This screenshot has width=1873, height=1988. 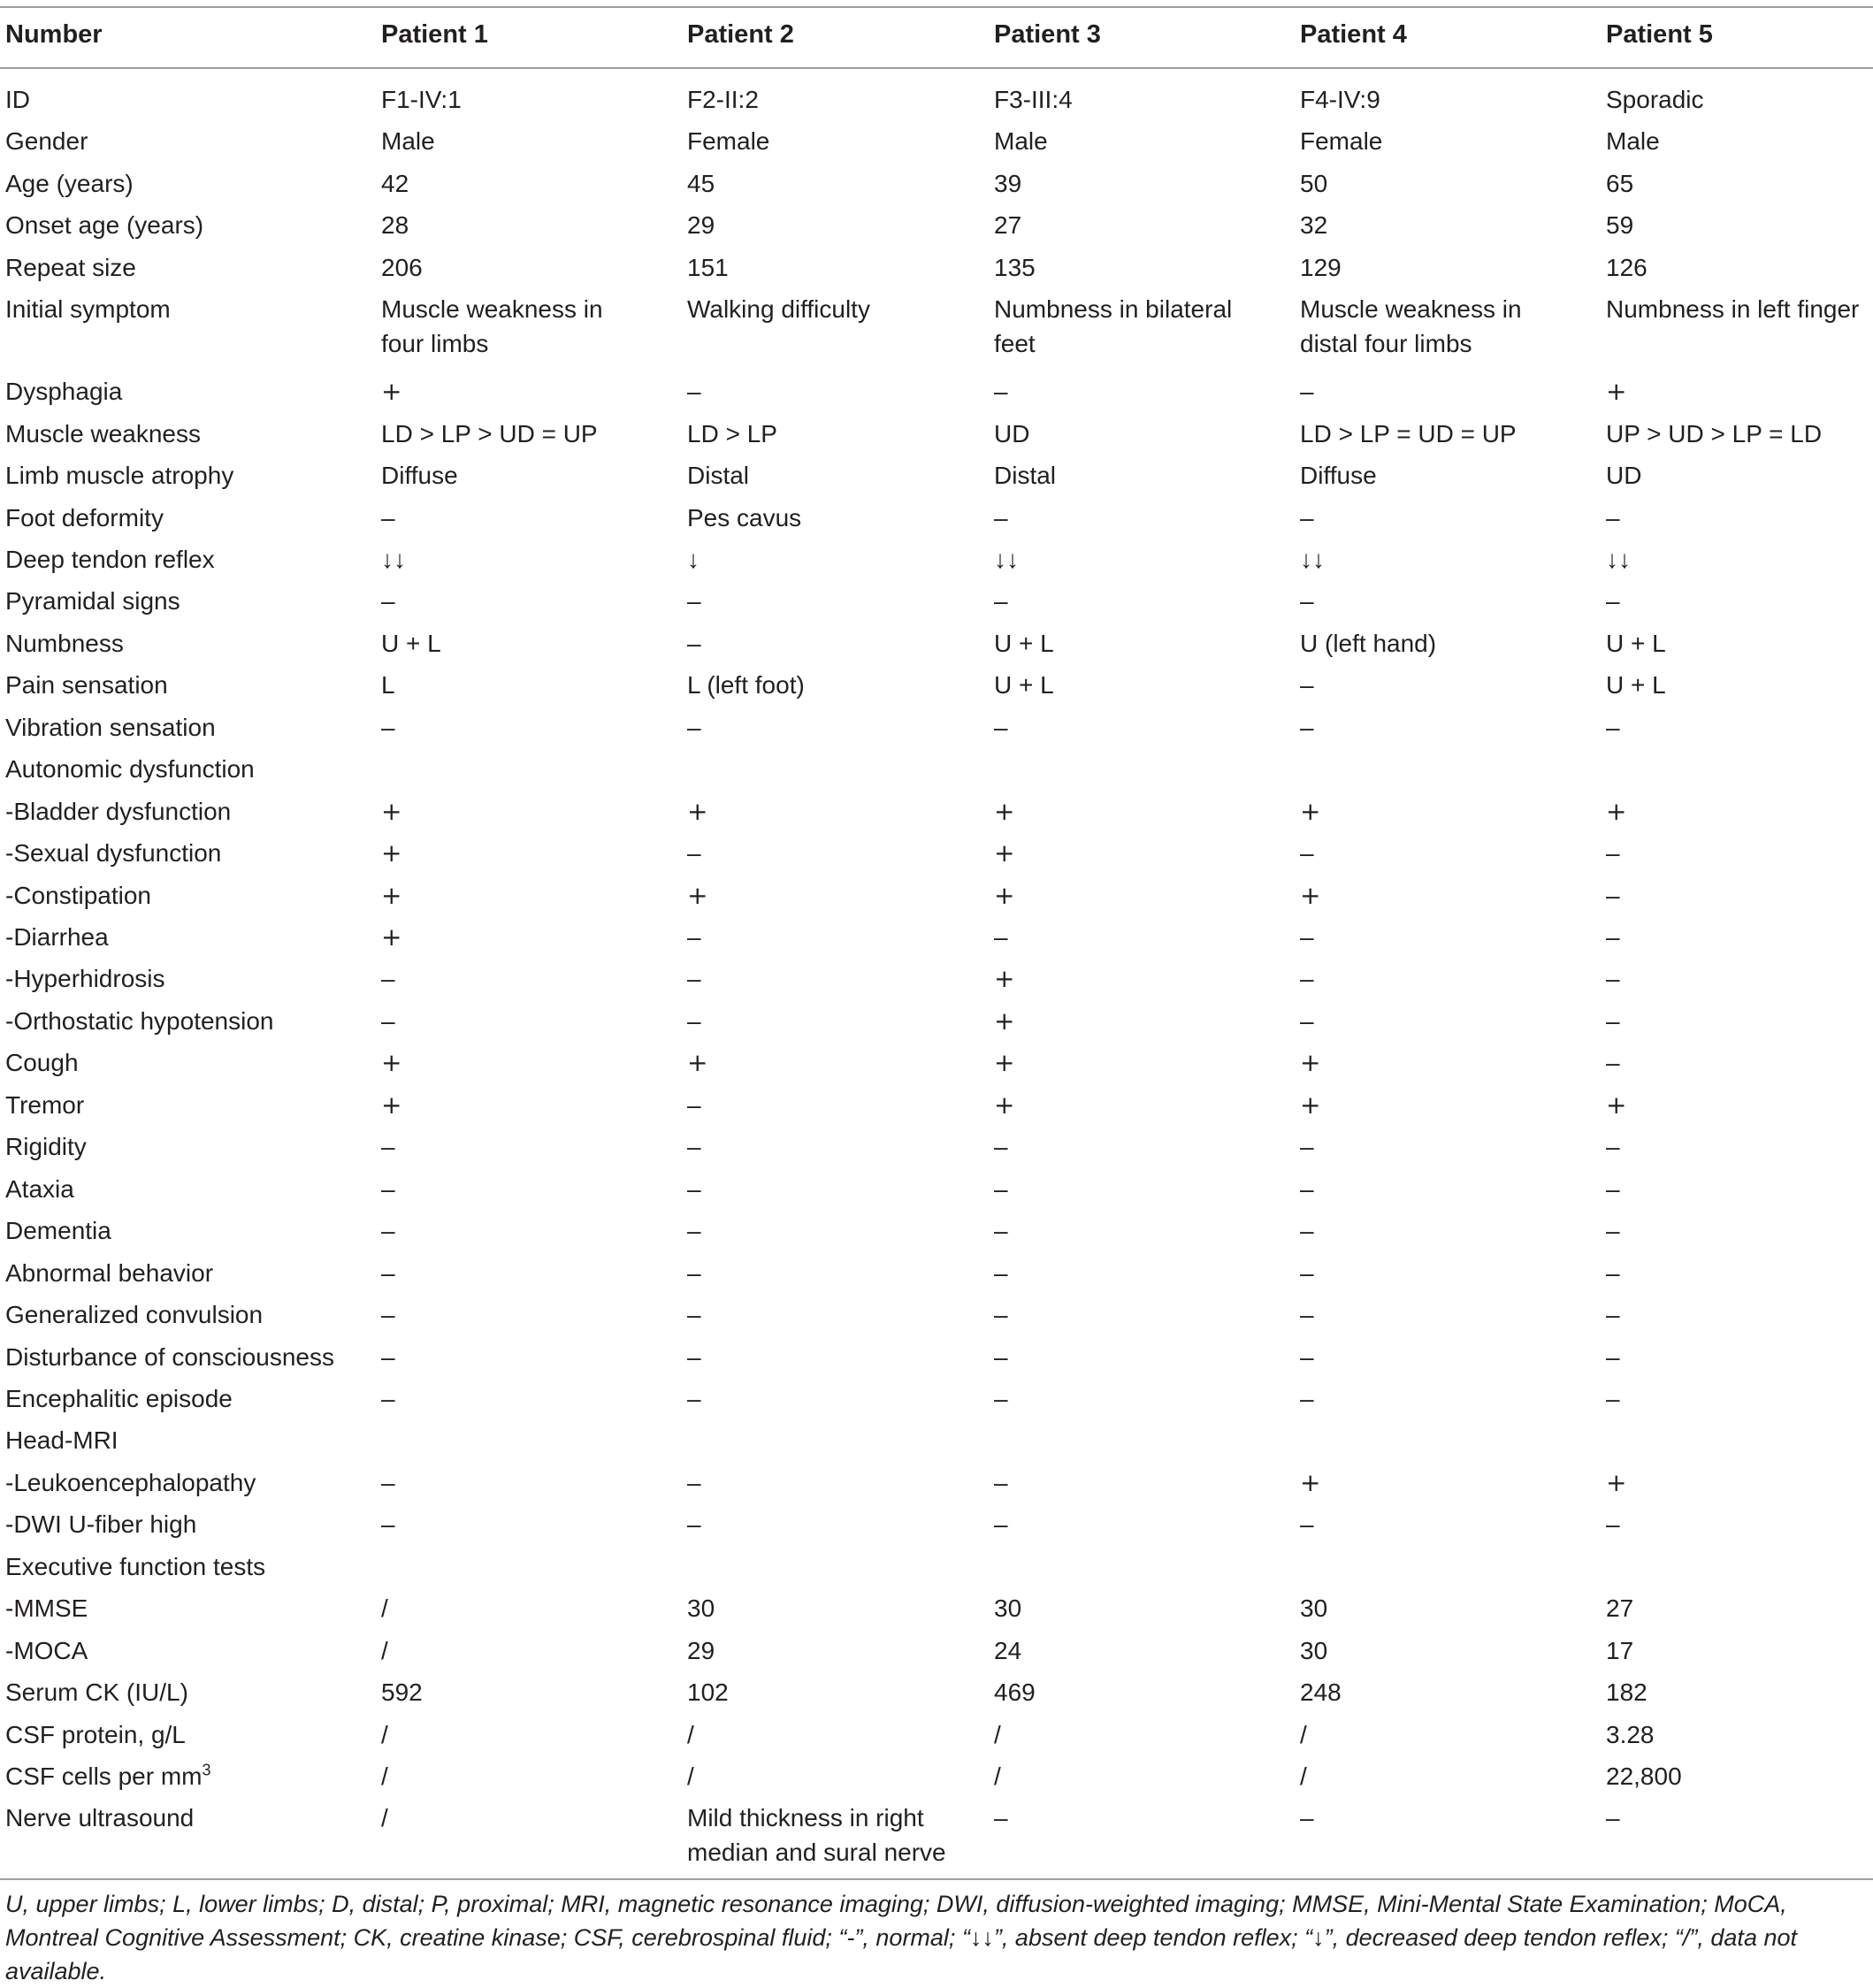 What do you see at coordinates (70, 267) in the screenshot?
I see `row-label: Repeat size` at bounding box center [70, 267].